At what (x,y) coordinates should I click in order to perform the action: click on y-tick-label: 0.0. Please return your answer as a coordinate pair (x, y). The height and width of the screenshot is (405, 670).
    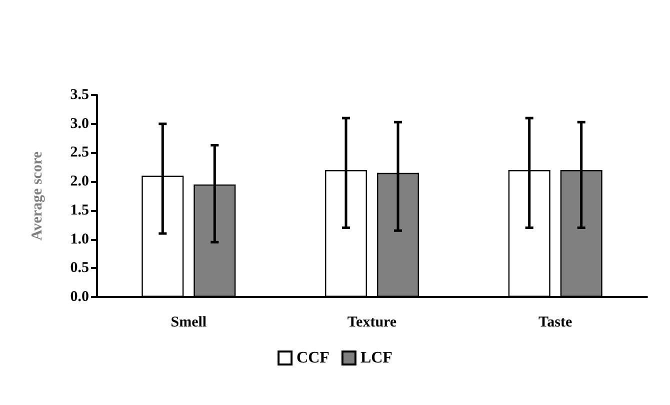
    Looking at the image, I should click on (79, 297).